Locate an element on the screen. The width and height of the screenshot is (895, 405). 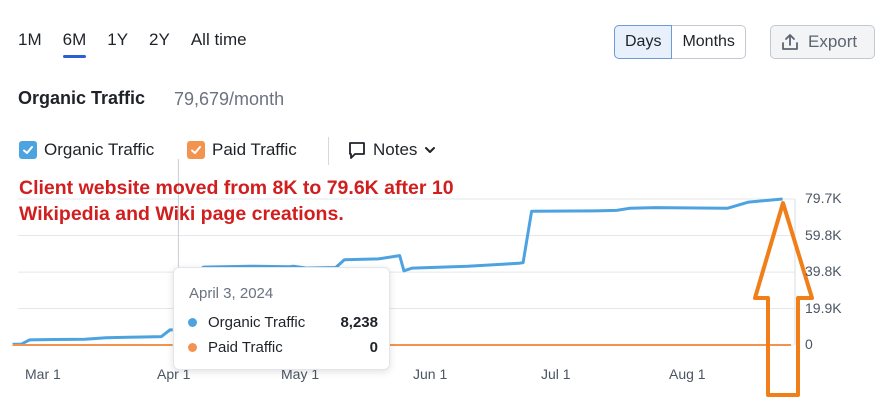
export-icon is located at coordinates (790, 42).